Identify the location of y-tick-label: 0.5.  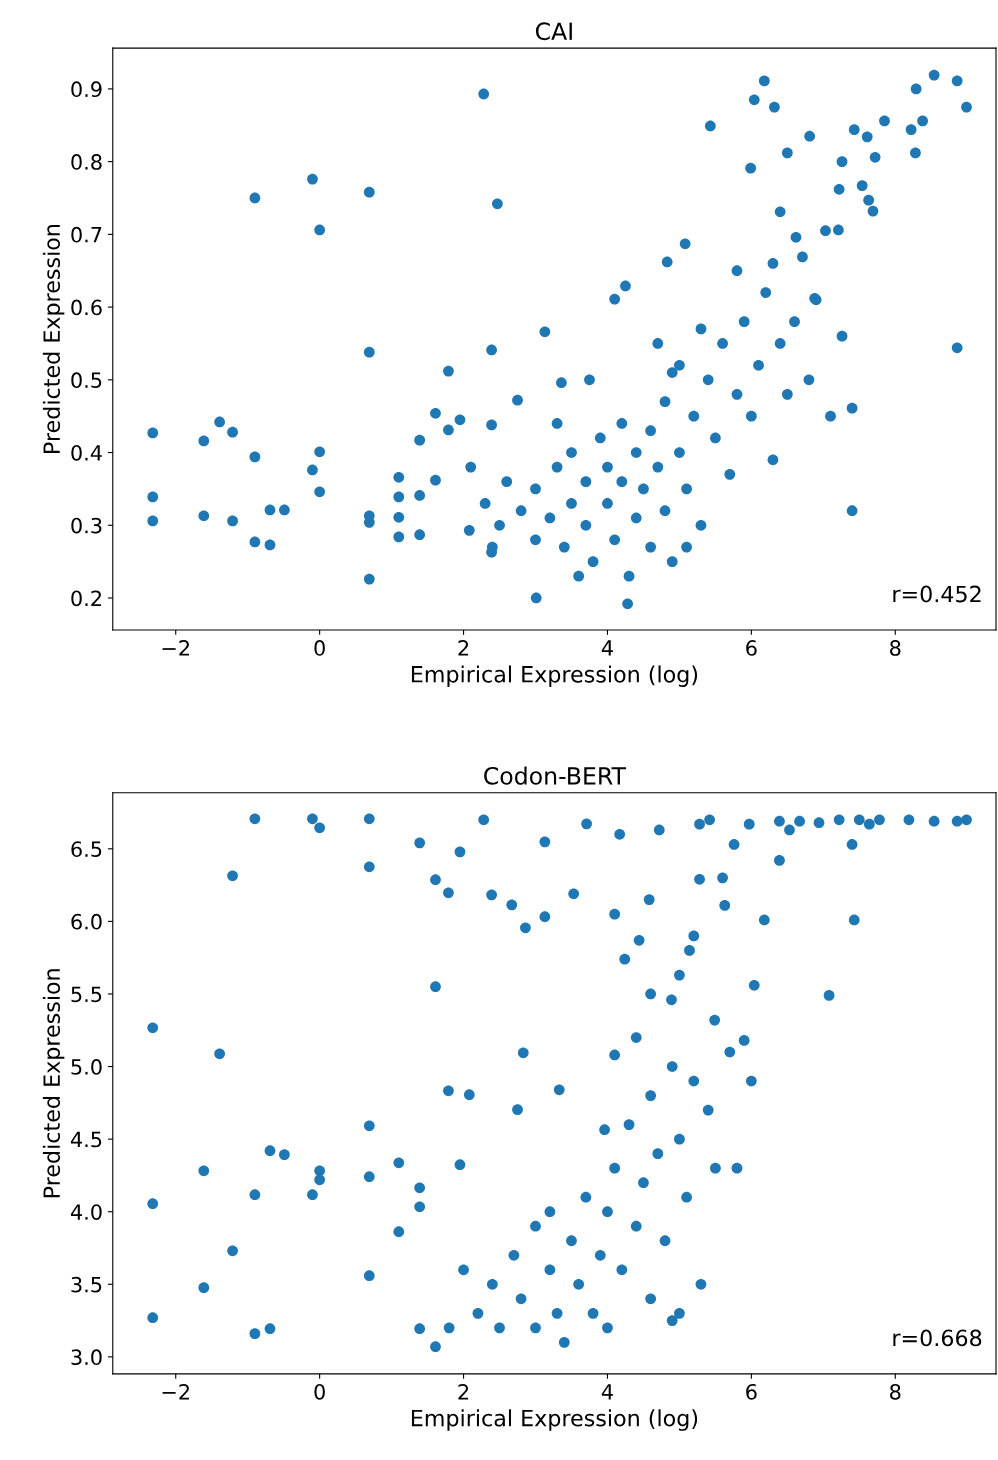
(86, 380).